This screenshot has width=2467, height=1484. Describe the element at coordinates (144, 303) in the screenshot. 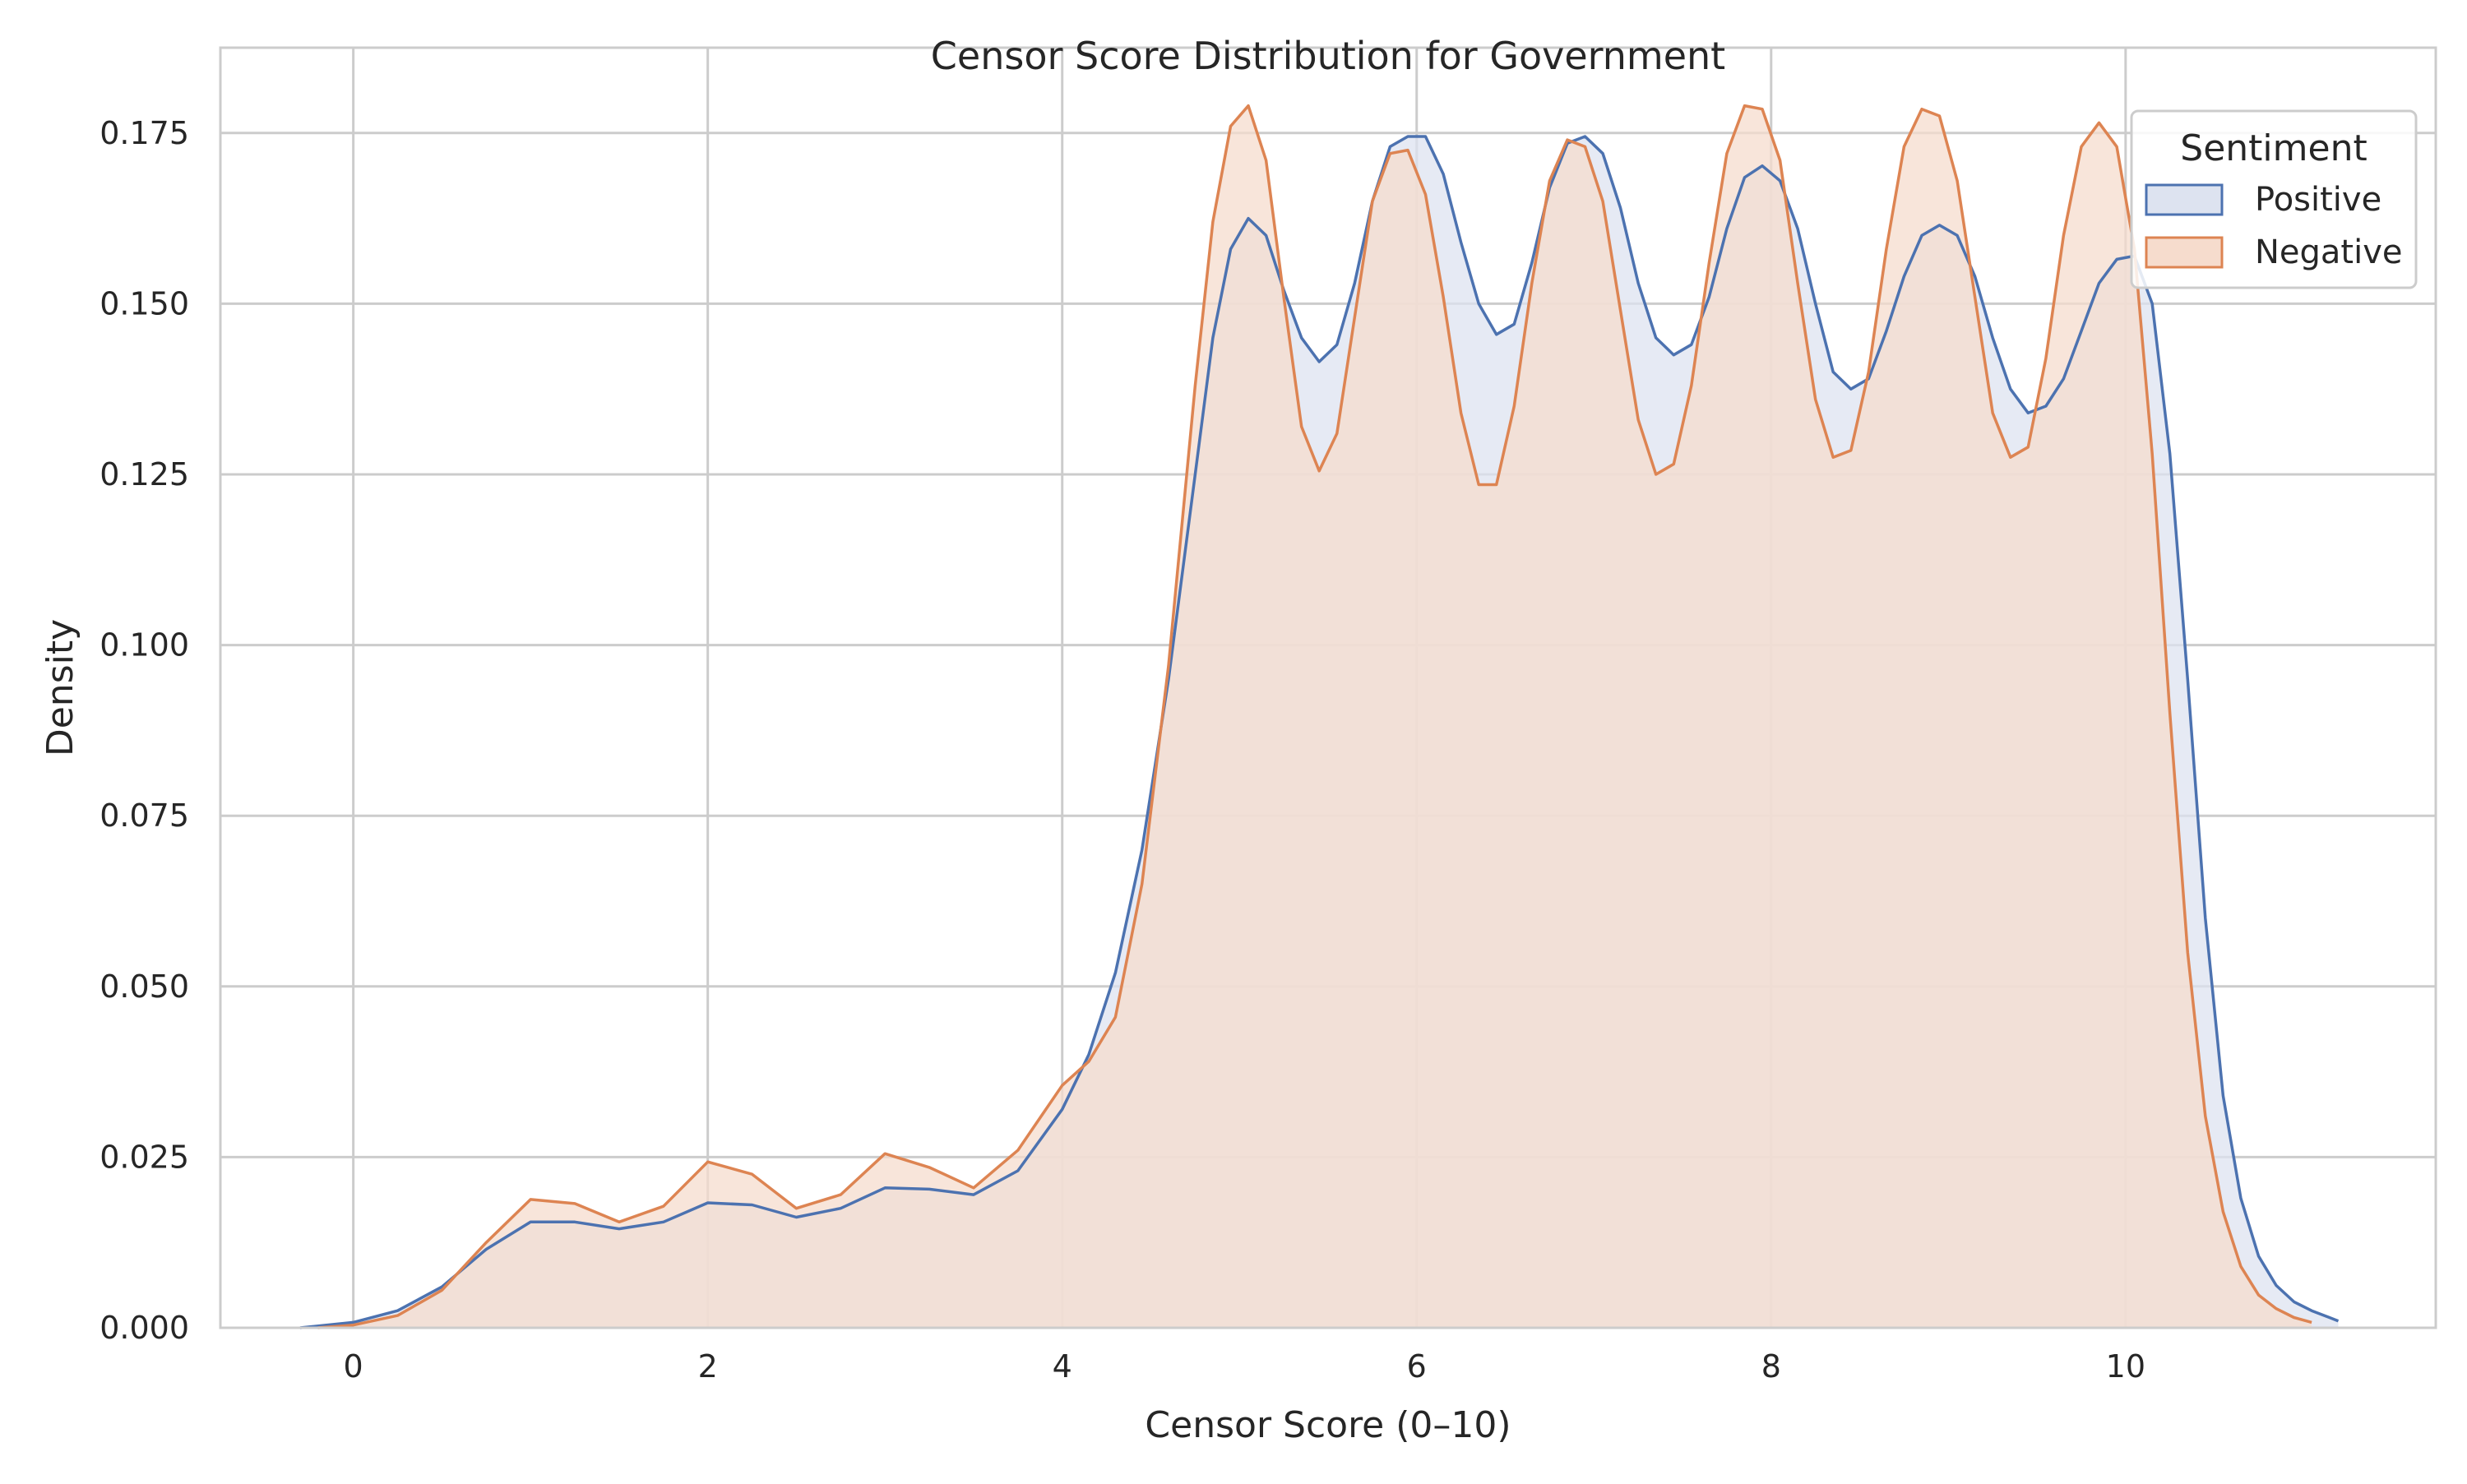

I see `y-tick-label: 0.150` at that location.